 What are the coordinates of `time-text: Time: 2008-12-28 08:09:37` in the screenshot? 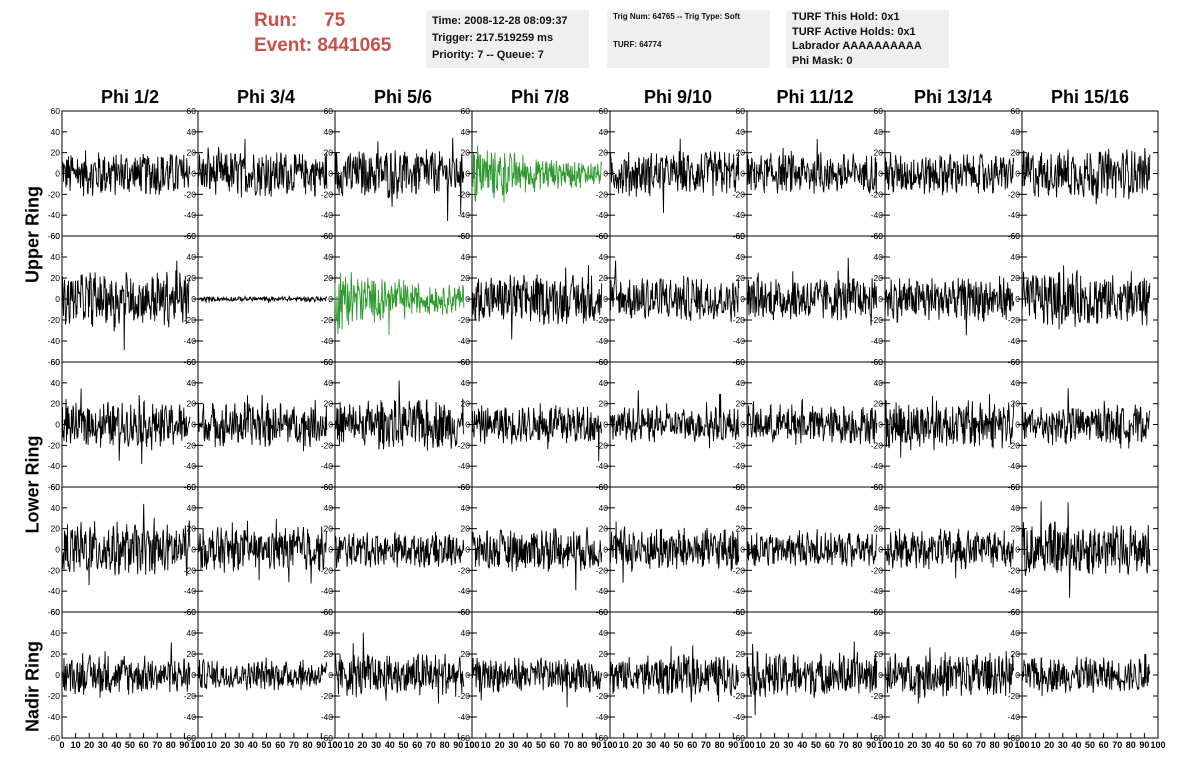 It's located at (500, 21).